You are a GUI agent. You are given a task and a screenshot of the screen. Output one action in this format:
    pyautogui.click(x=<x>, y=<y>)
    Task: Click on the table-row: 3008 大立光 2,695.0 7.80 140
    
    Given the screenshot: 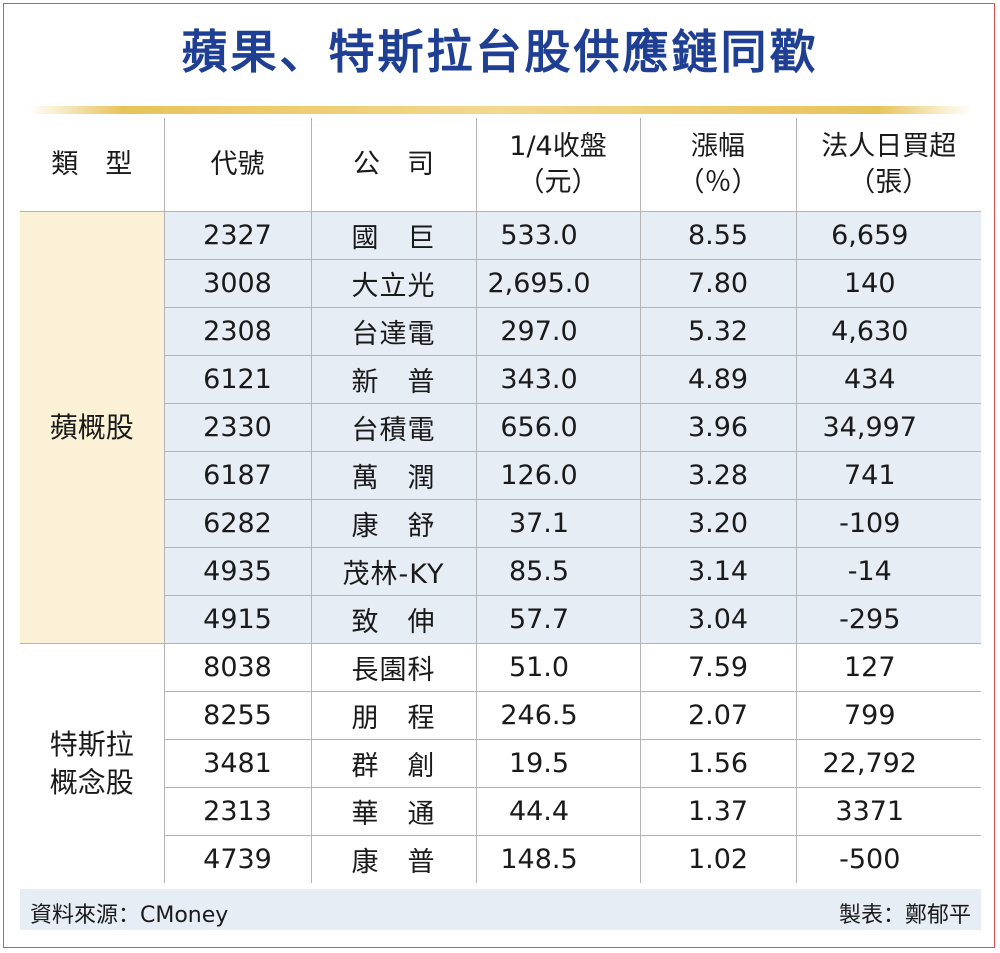 What is the action you would take?
    pyautogui.click(x=500, y=283)
    